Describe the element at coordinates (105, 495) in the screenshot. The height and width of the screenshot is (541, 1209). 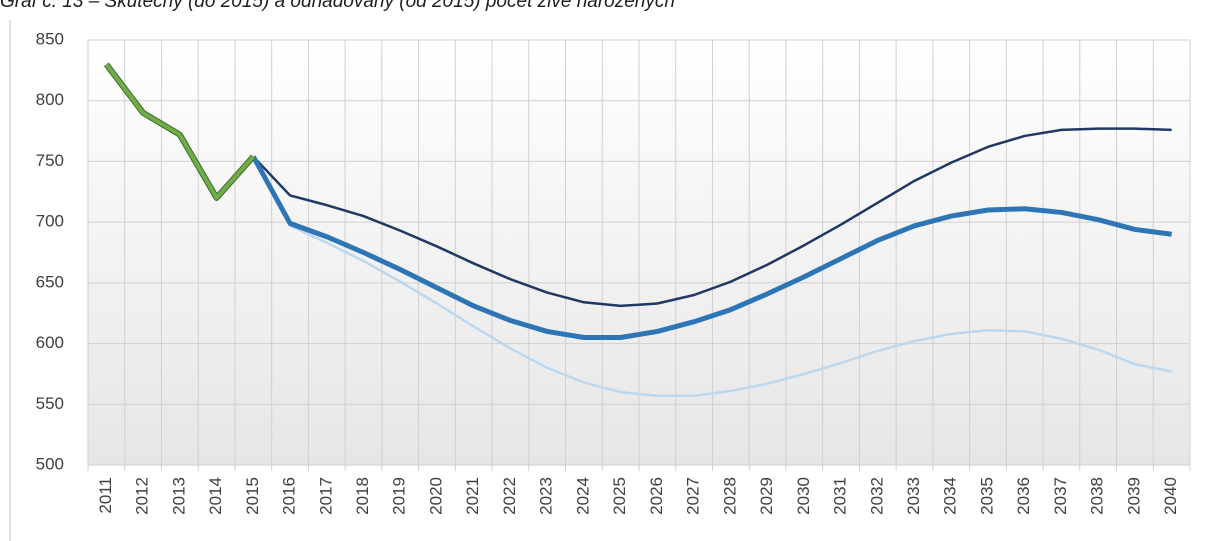
I see `x-tick-label: 2011` at that location.